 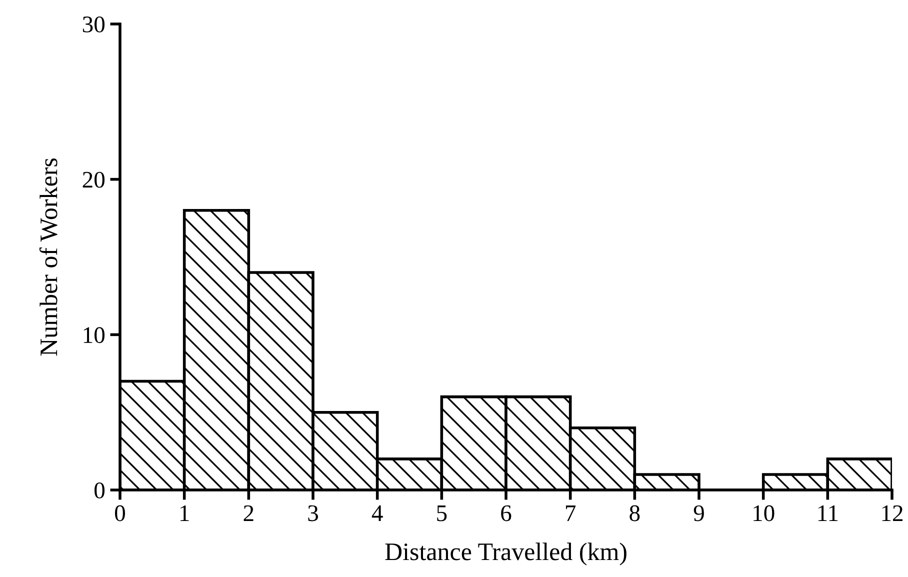 I want to click on x-axis-title: Distance Travelled (km), so click(x=505, y=554).